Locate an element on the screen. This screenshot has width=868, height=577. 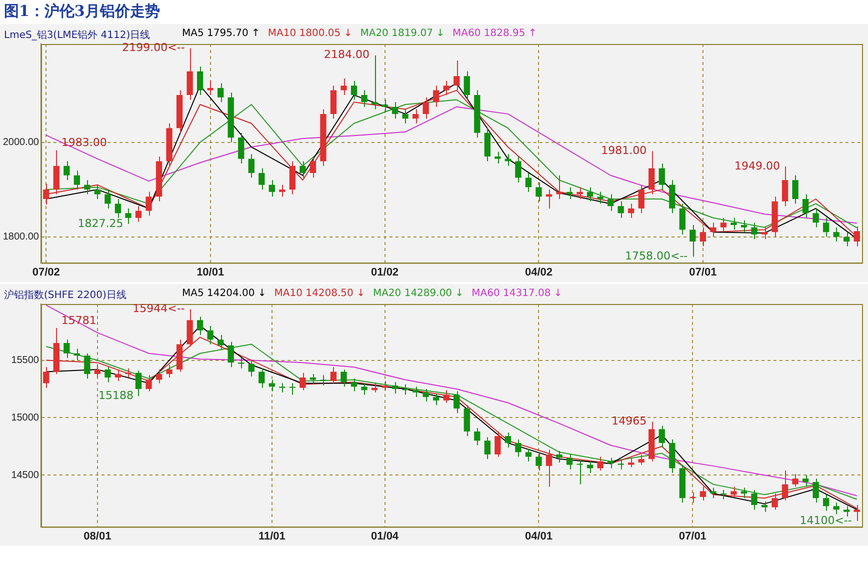
chart-subtitle: LmeS_铝3(LME铝外 4112)日线 is located at coordinates (77, 35).